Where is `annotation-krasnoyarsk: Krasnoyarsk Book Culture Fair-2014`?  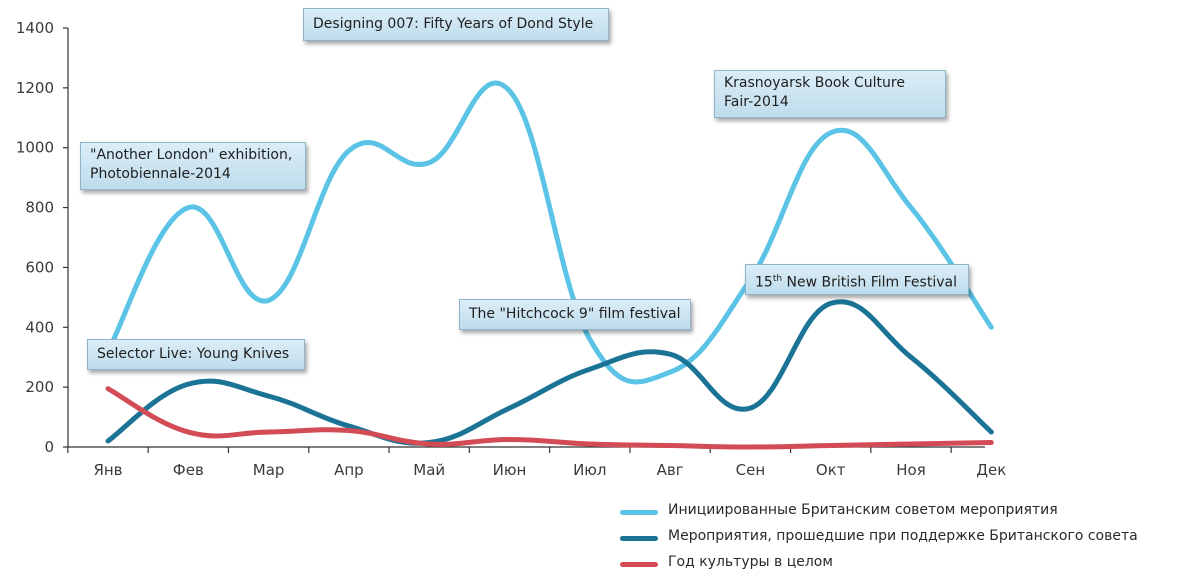 annotation-krasnoyarsk: Krasnoyarsk Book Culture Fair-2014 is located at coordinates (830, 94).